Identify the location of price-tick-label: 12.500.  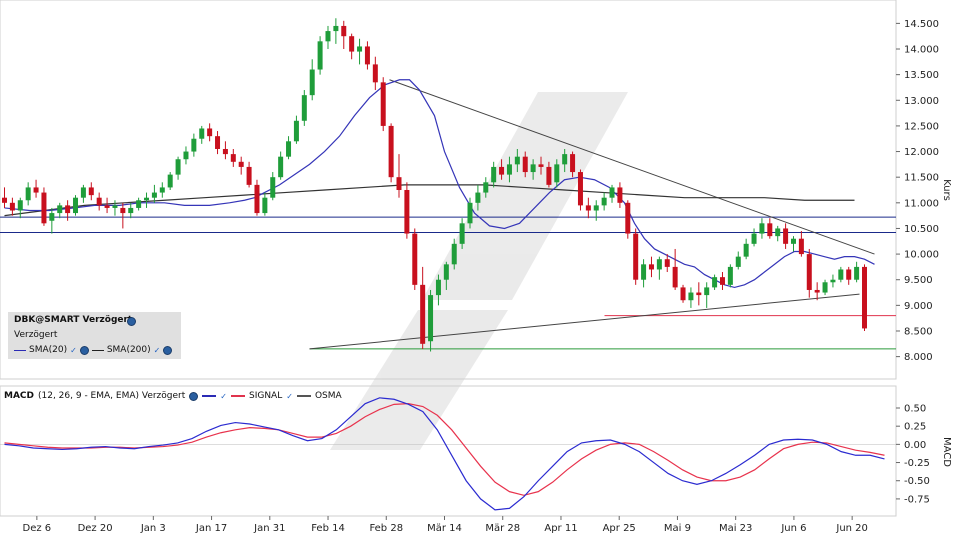
(921, 126).